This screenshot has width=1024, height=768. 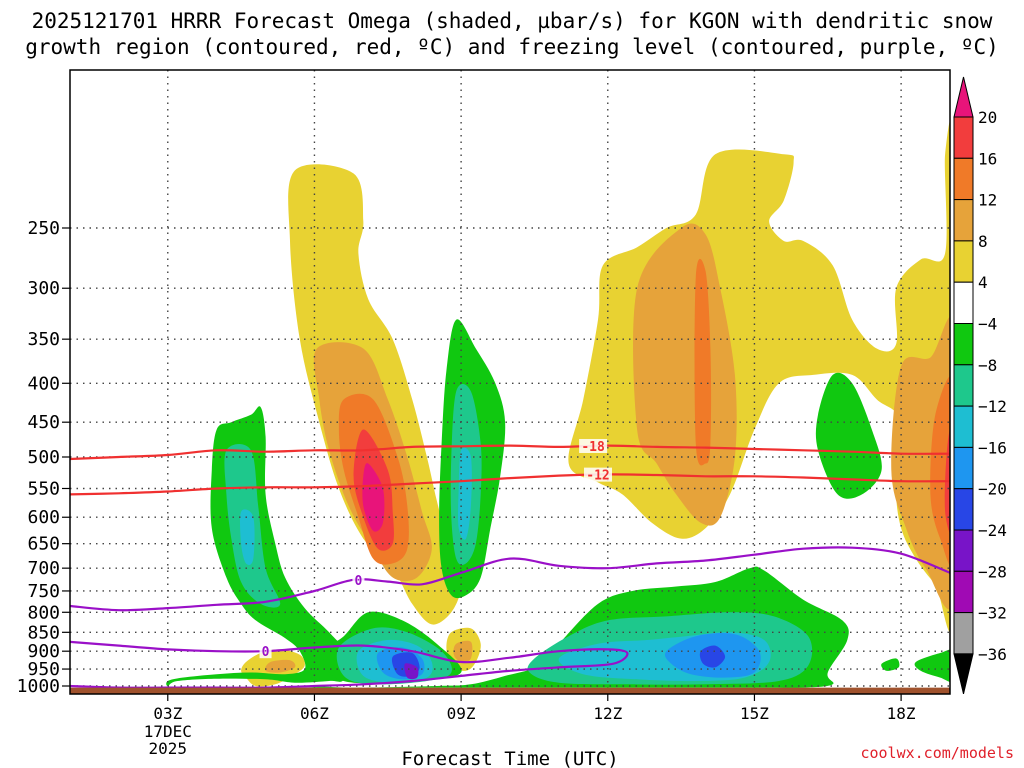 What do you see at coordinates (983, 241) in the screenshot?
I see `colorbar-label-3: 8` at bounding box center [983, 241].